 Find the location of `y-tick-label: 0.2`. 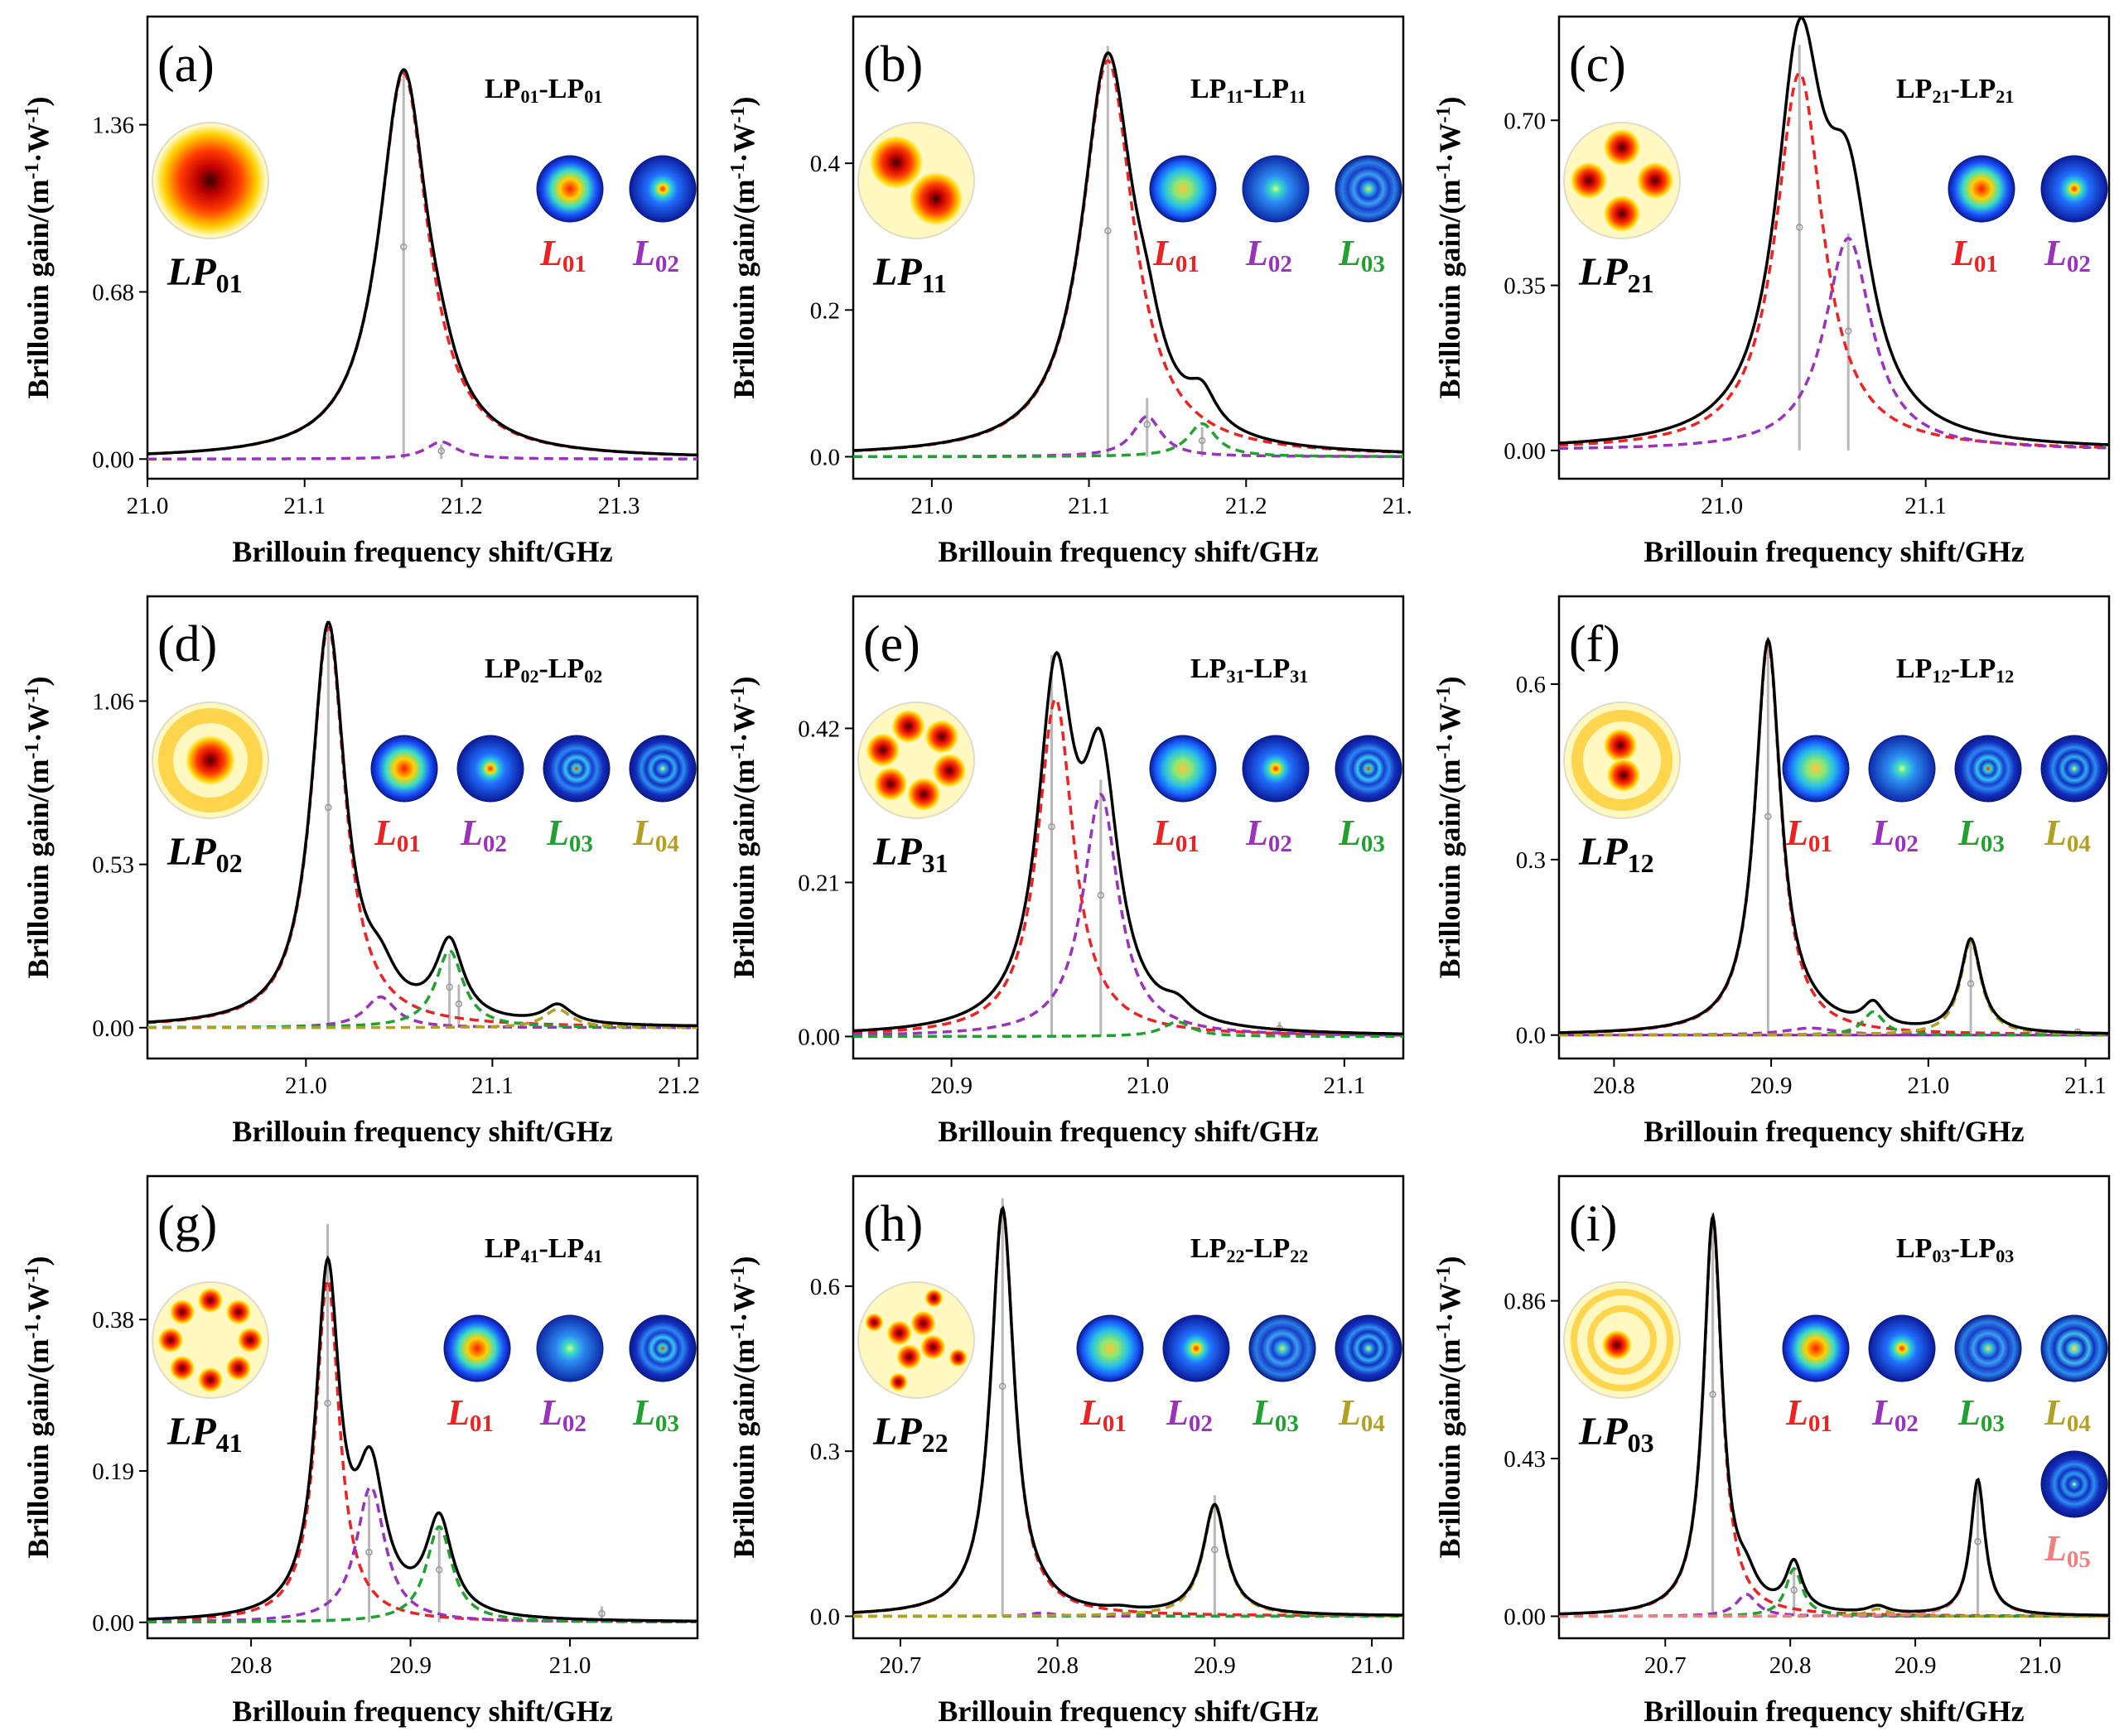

y-tick-label: 0.2 is located at coordinates (825, 310).